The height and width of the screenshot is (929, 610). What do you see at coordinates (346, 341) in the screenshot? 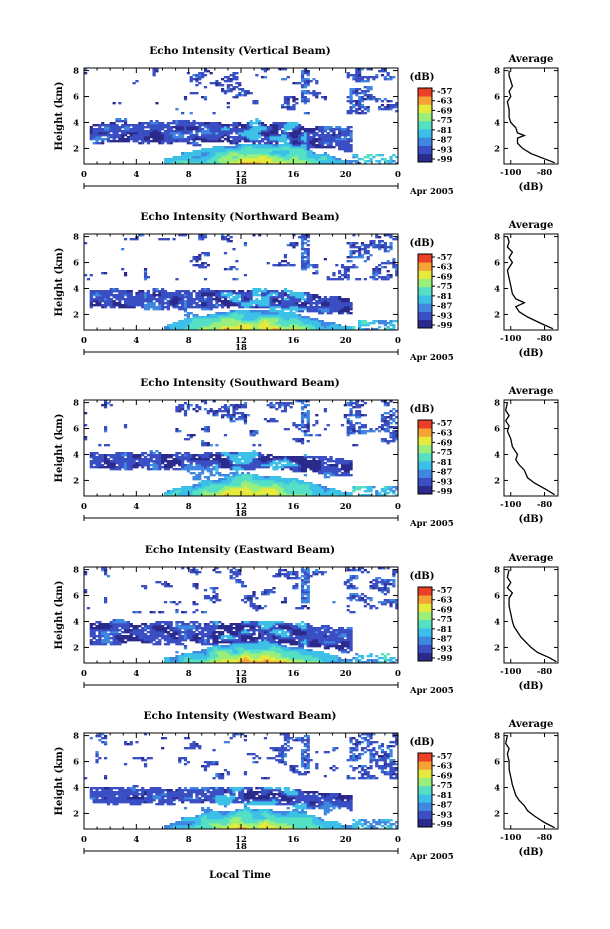
I see `x-tick-label: 20` at bounding box center [346, 341].